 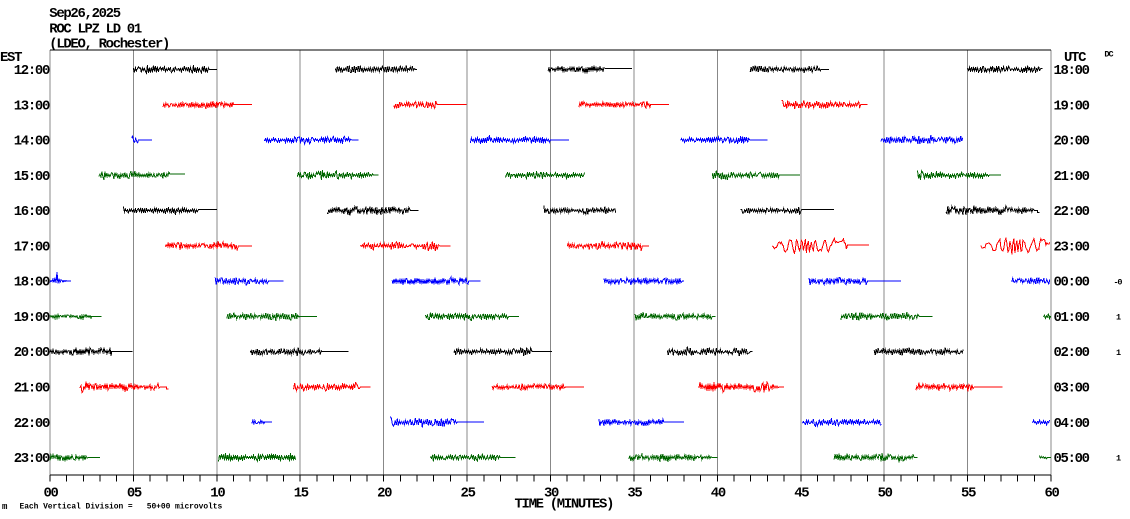 What do you see at coordinates (32, 106) in the screenshot?
I see `svg-text: 13:00` at bounding box center [32, 106].